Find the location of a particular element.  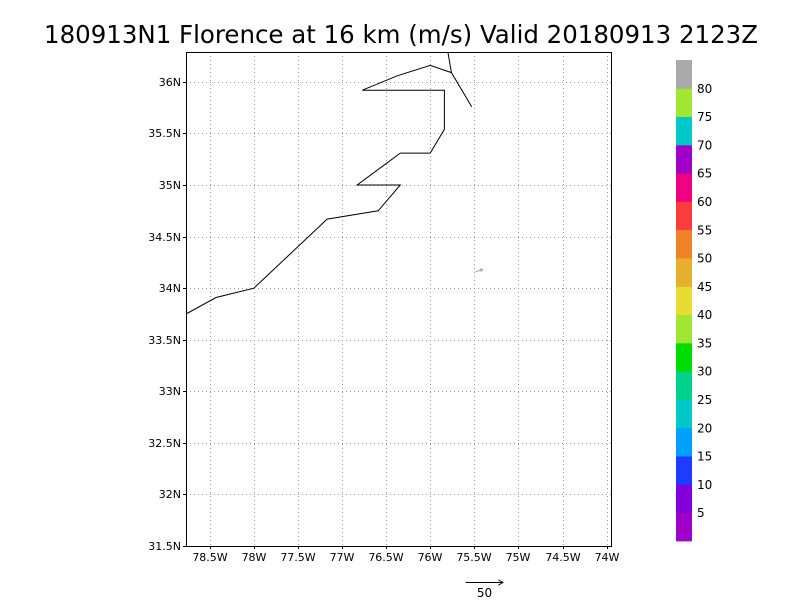

latitude-tick-label: 34.5N is located at coordinates (164, 237).